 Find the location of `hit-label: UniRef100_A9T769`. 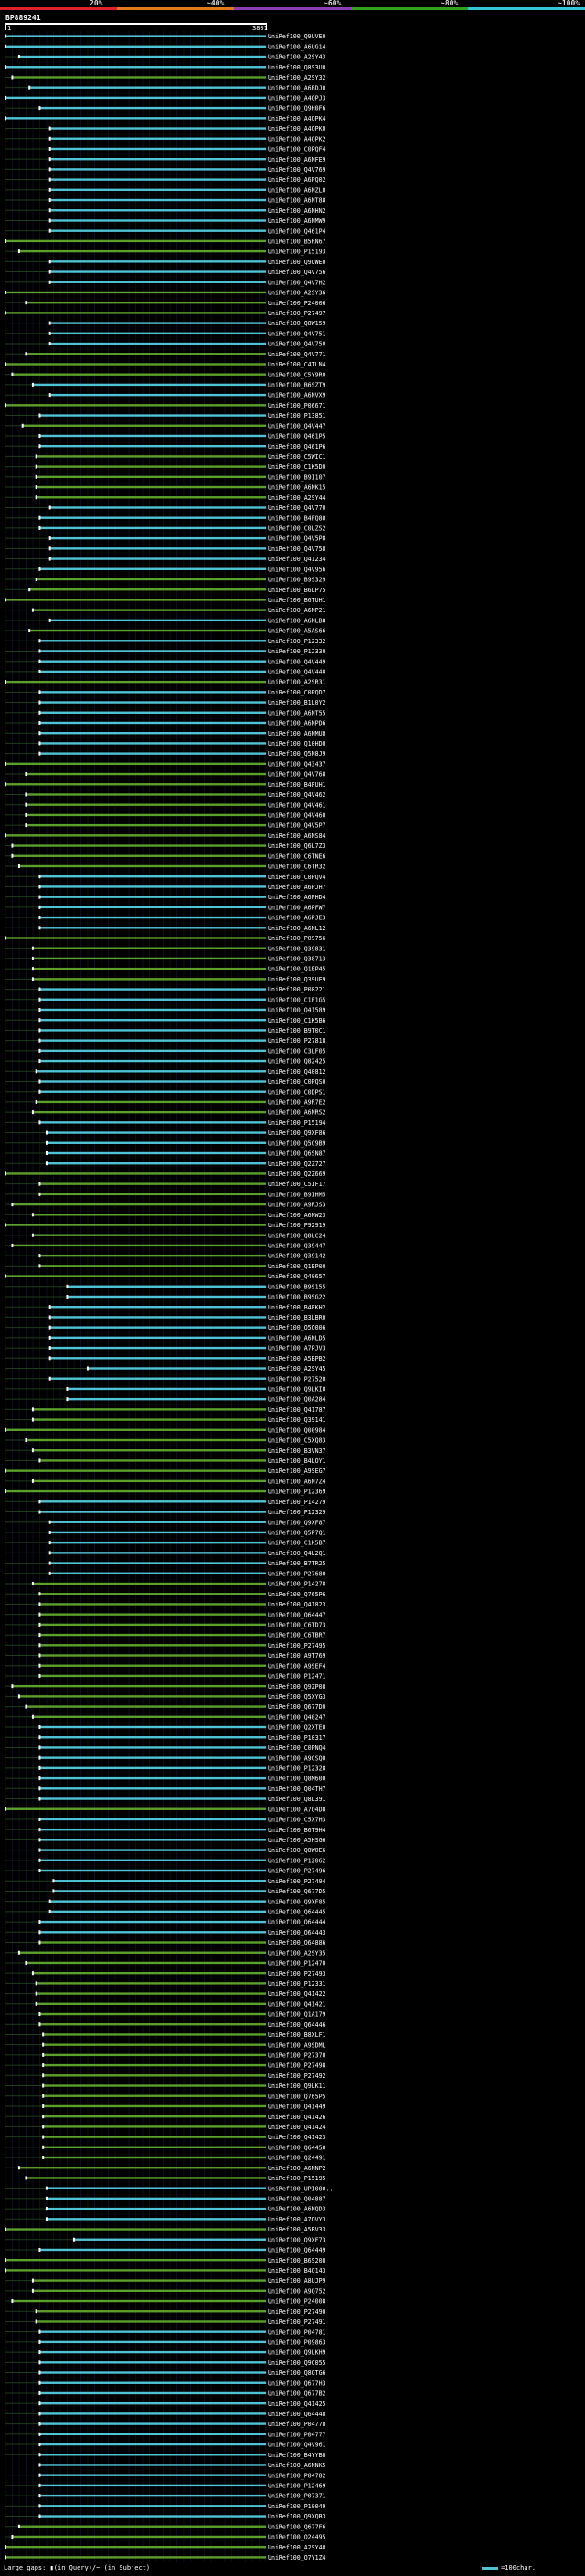

hit-label: UniRef100_A9T769 is located at coordinates (297, 1655).